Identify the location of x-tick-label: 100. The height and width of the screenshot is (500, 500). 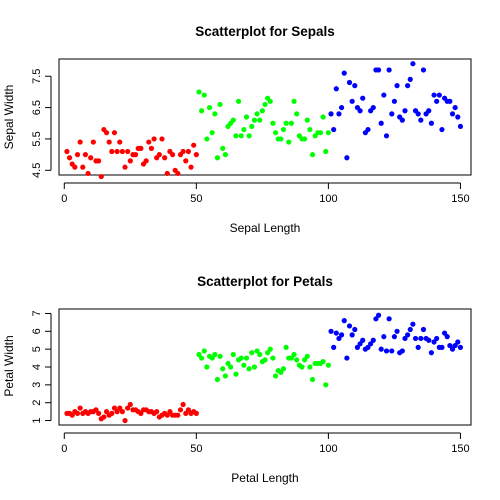
(328, 199).